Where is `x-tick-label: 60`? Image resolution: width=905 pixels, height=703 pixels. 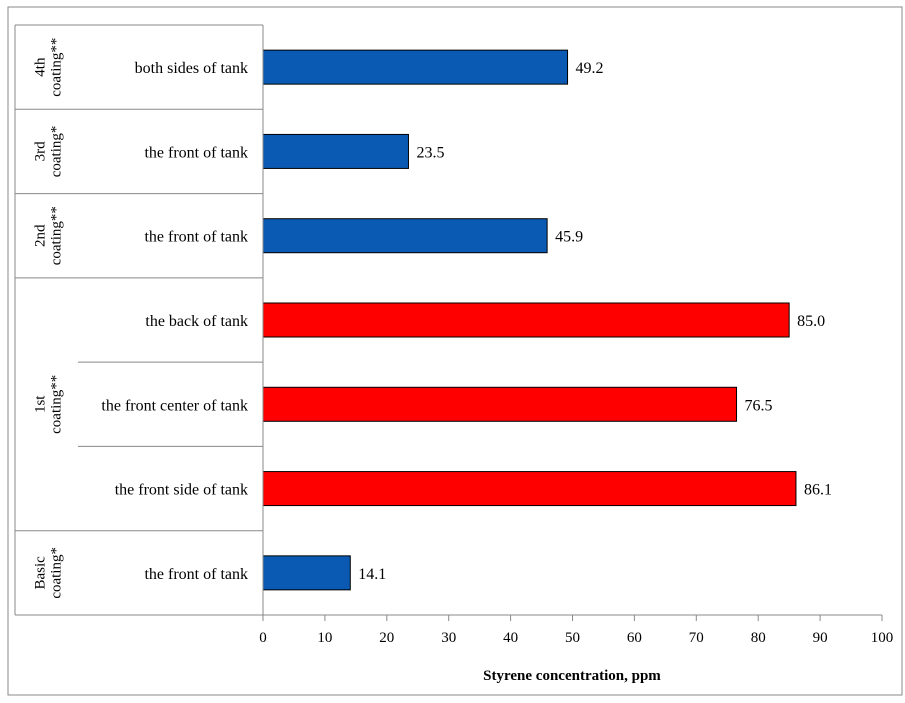 x-tick-label: 60 is located at coordinates (634, 638).